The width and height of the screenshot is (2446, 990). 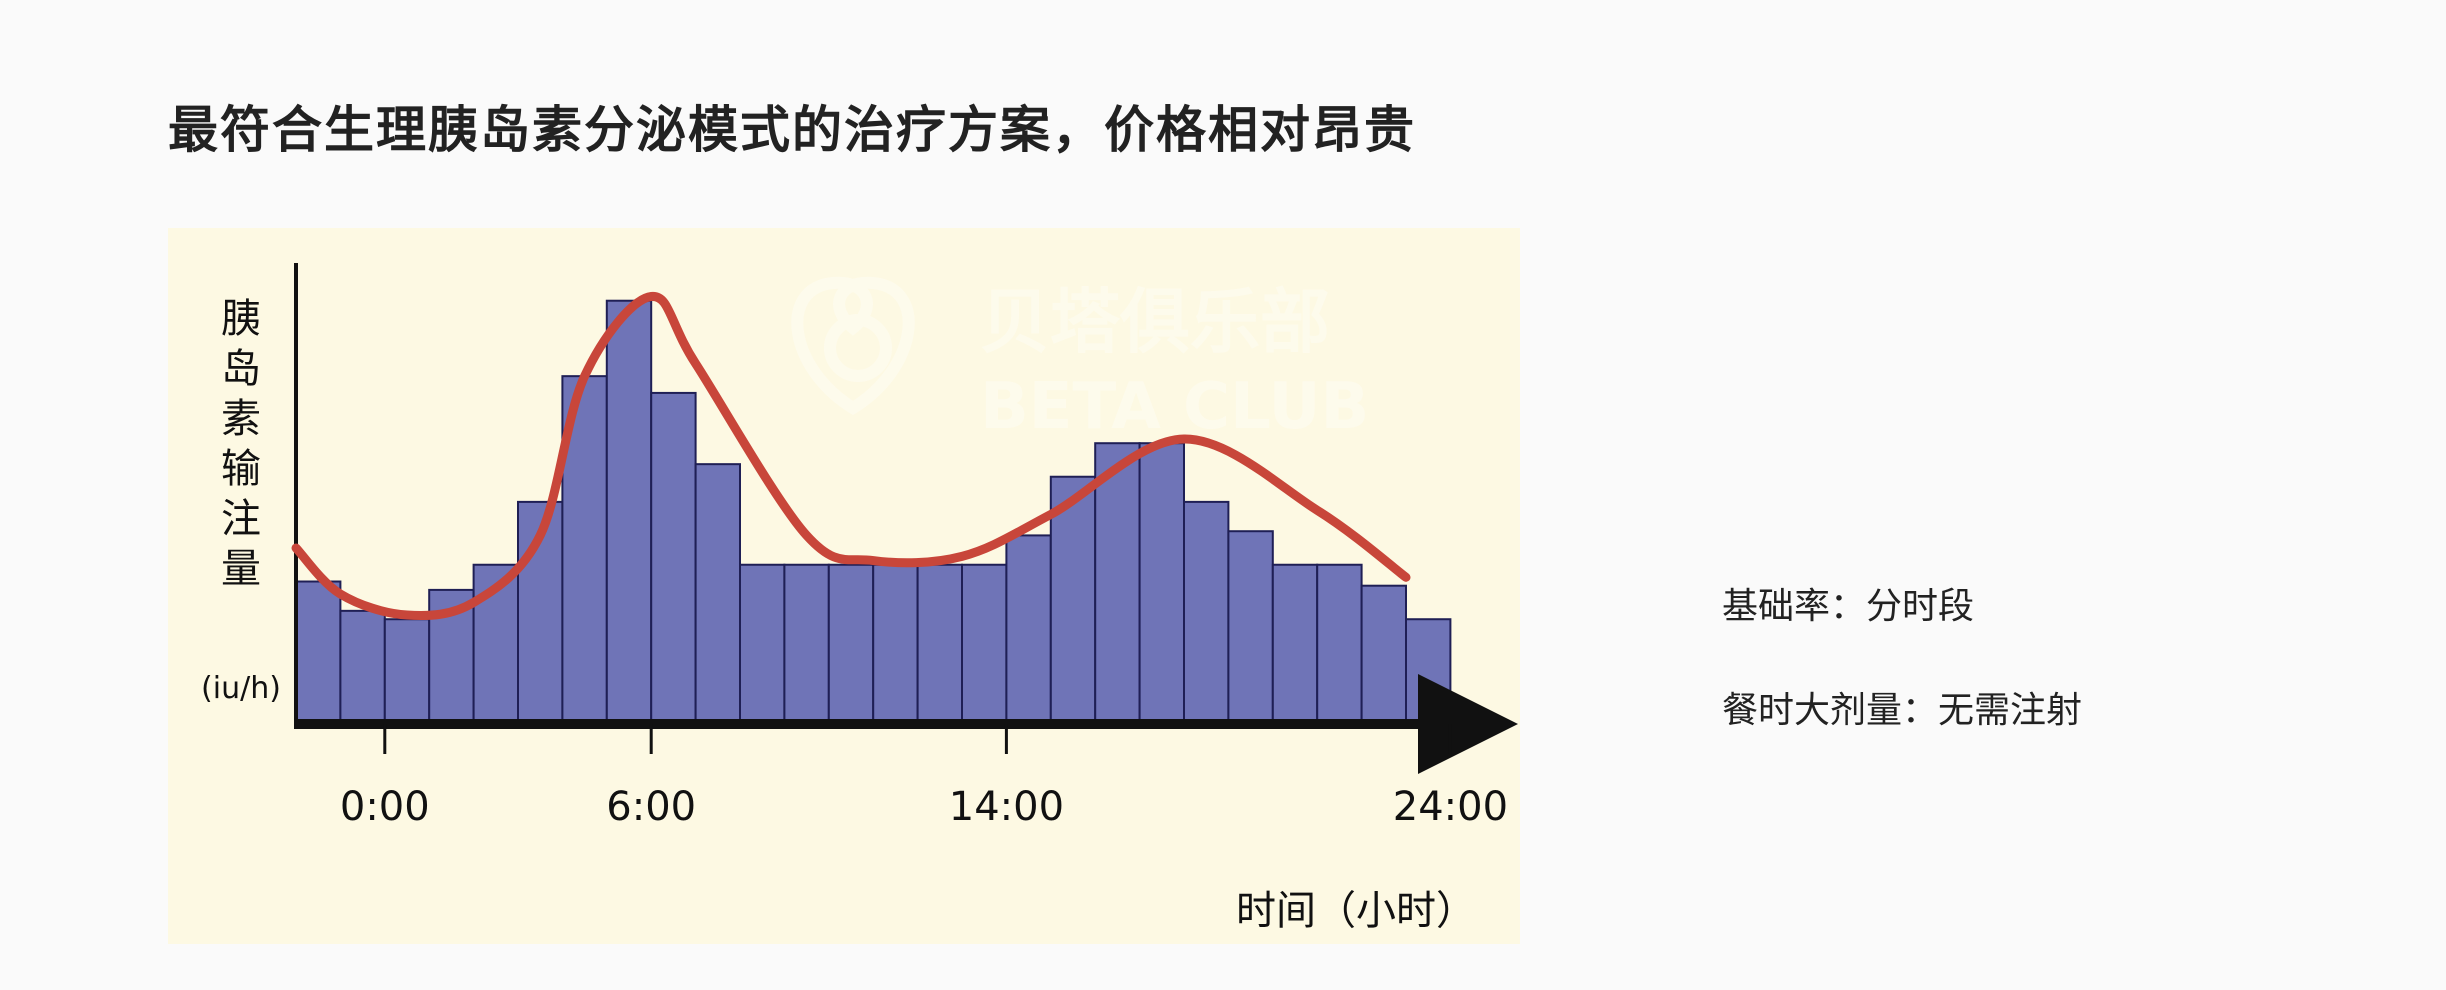 I want to click on y-axis-label: 胰岛素输注量, so click(x=241, y=444).